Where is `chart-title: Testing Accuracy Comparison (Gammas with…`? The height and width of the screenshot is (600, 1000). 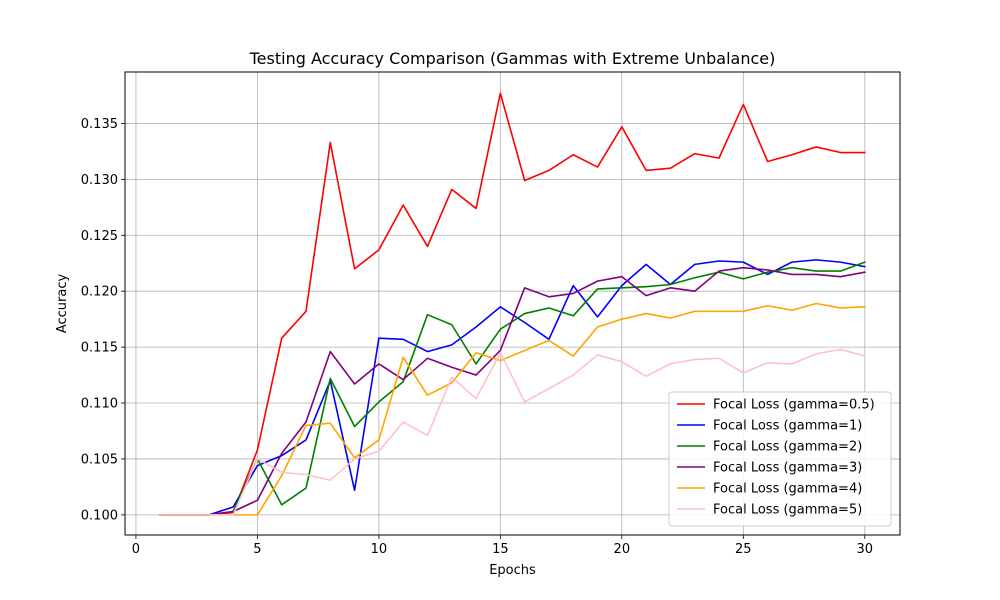 chart-title: Testing Accuracy Comparison (Gammas with… is located at coordinates (512, 58).